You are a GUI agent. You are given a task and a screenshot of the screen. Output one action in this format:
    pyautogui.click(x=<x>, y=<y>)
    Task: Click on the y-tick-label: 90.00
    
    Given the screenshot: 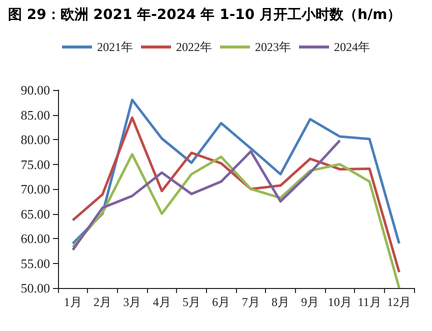 What is the action you would take?
    pyautogui.click(x=35, y=90)
    